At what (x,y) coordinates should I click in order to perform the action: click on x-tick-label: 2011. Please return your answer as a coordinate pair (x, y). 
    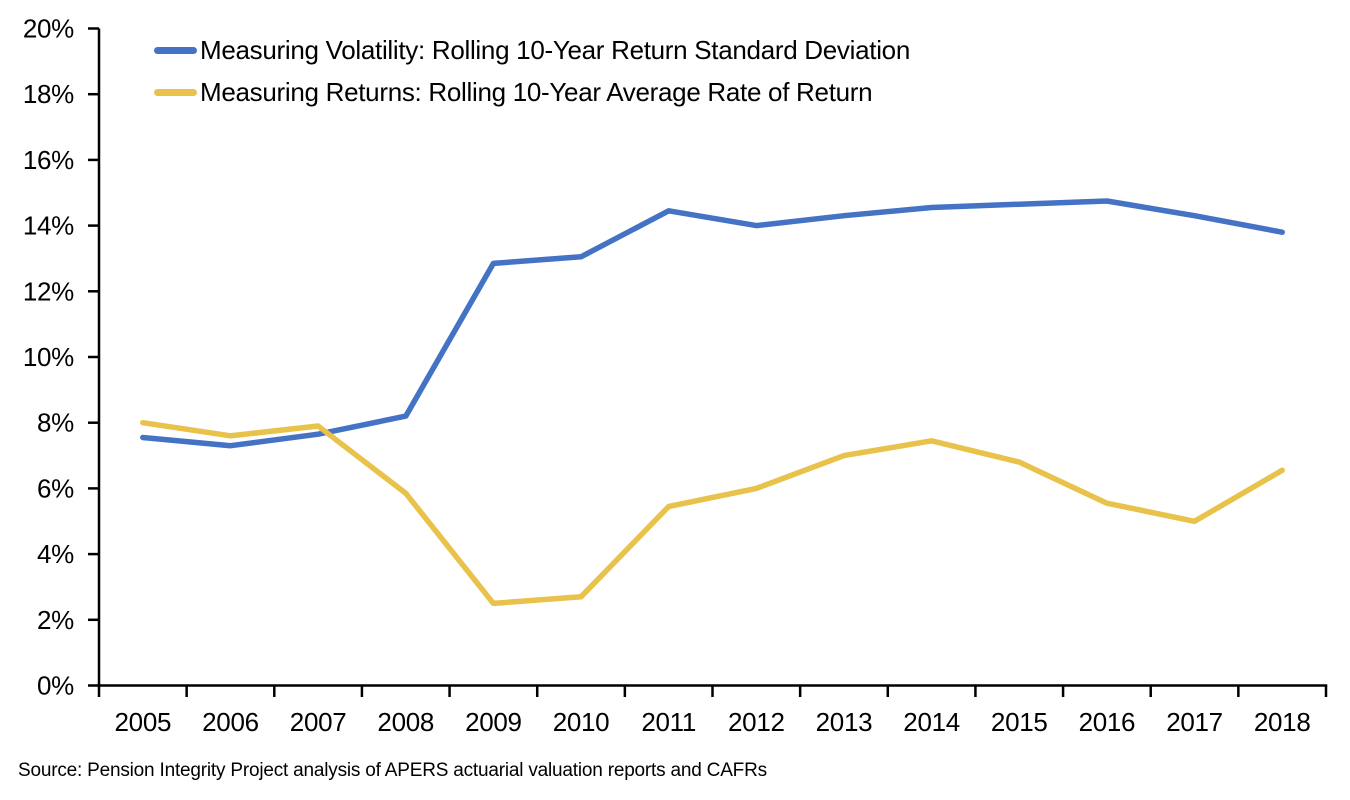
    Looking at the image, I should click on (668, 722).